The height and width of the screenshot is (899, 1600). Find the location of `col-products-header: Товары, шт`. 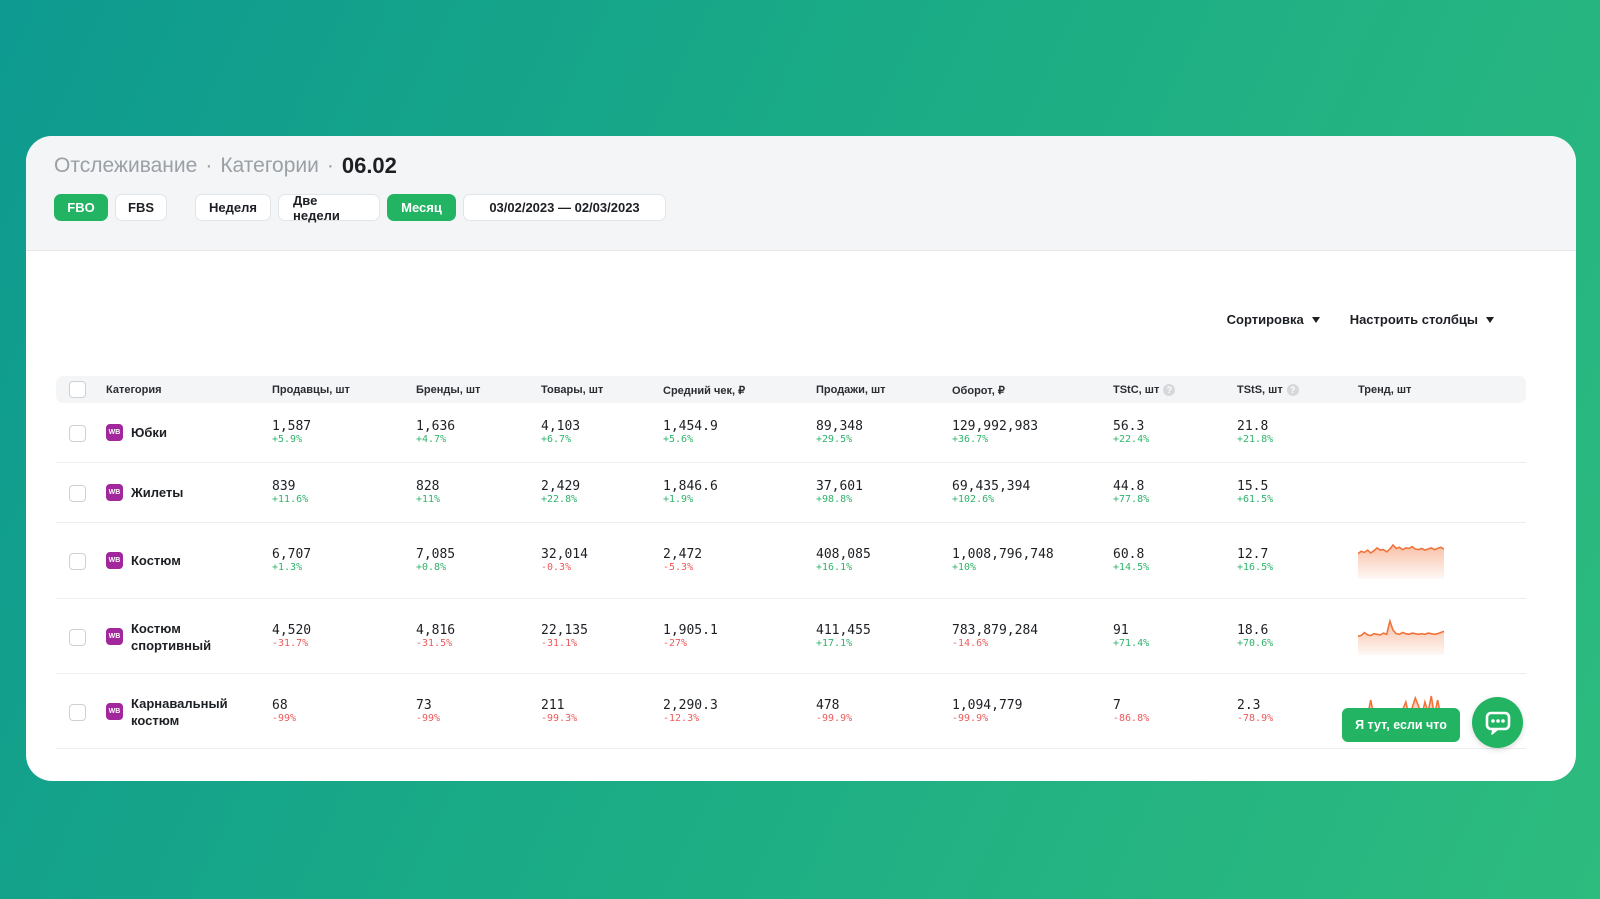

col-products-header: Товары, шт is located at coordinates (572, 390).